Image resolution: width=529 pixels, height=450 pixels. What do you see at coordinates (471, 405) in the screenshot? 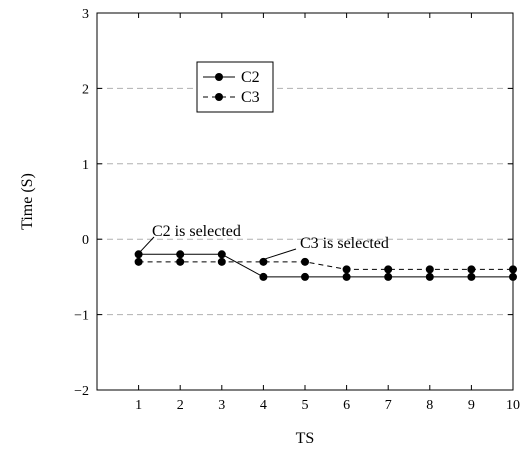
I see `x-tick-label: 9` at bounding box center [471, 405].